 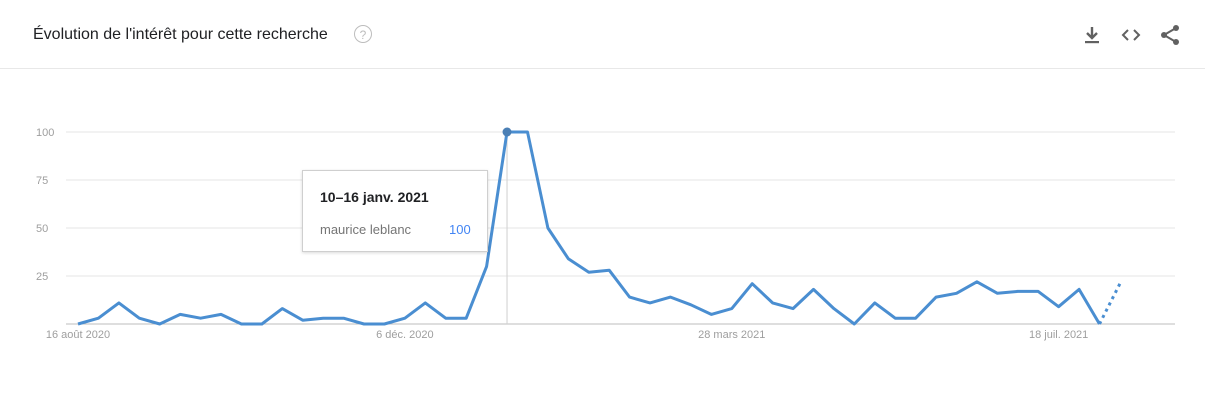 What do you see at coordinates (395, 211) in the screenshot?
I see `tooltip: 10–16 janv. 2021 maurice leblanc 100` at bounding box center [395, 211].